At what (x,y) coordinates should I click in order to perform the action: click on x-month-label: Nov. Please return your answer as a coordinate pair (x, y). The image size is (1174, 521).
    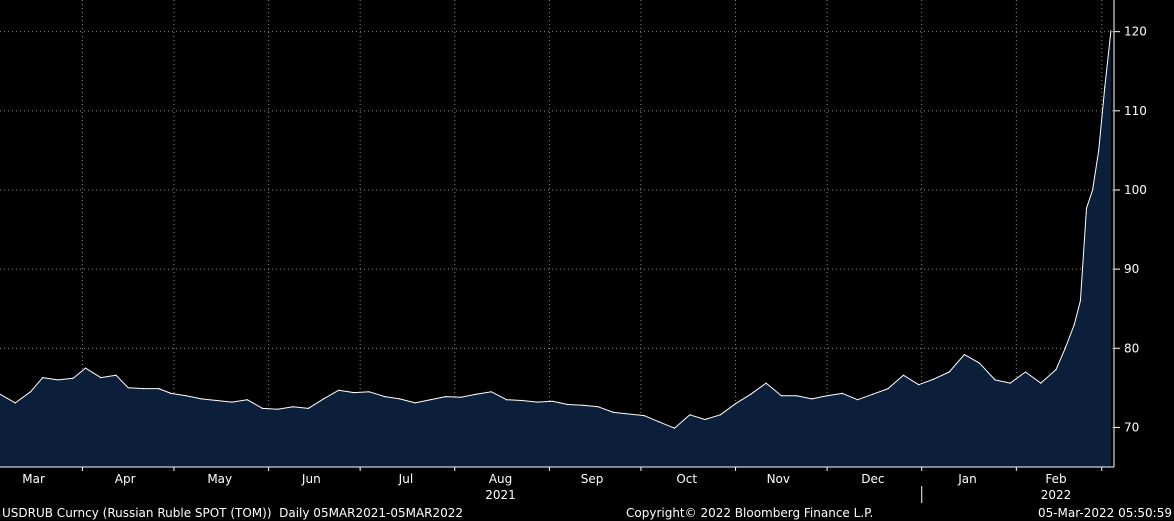
    Looking at the image, I should click on (778, 479).